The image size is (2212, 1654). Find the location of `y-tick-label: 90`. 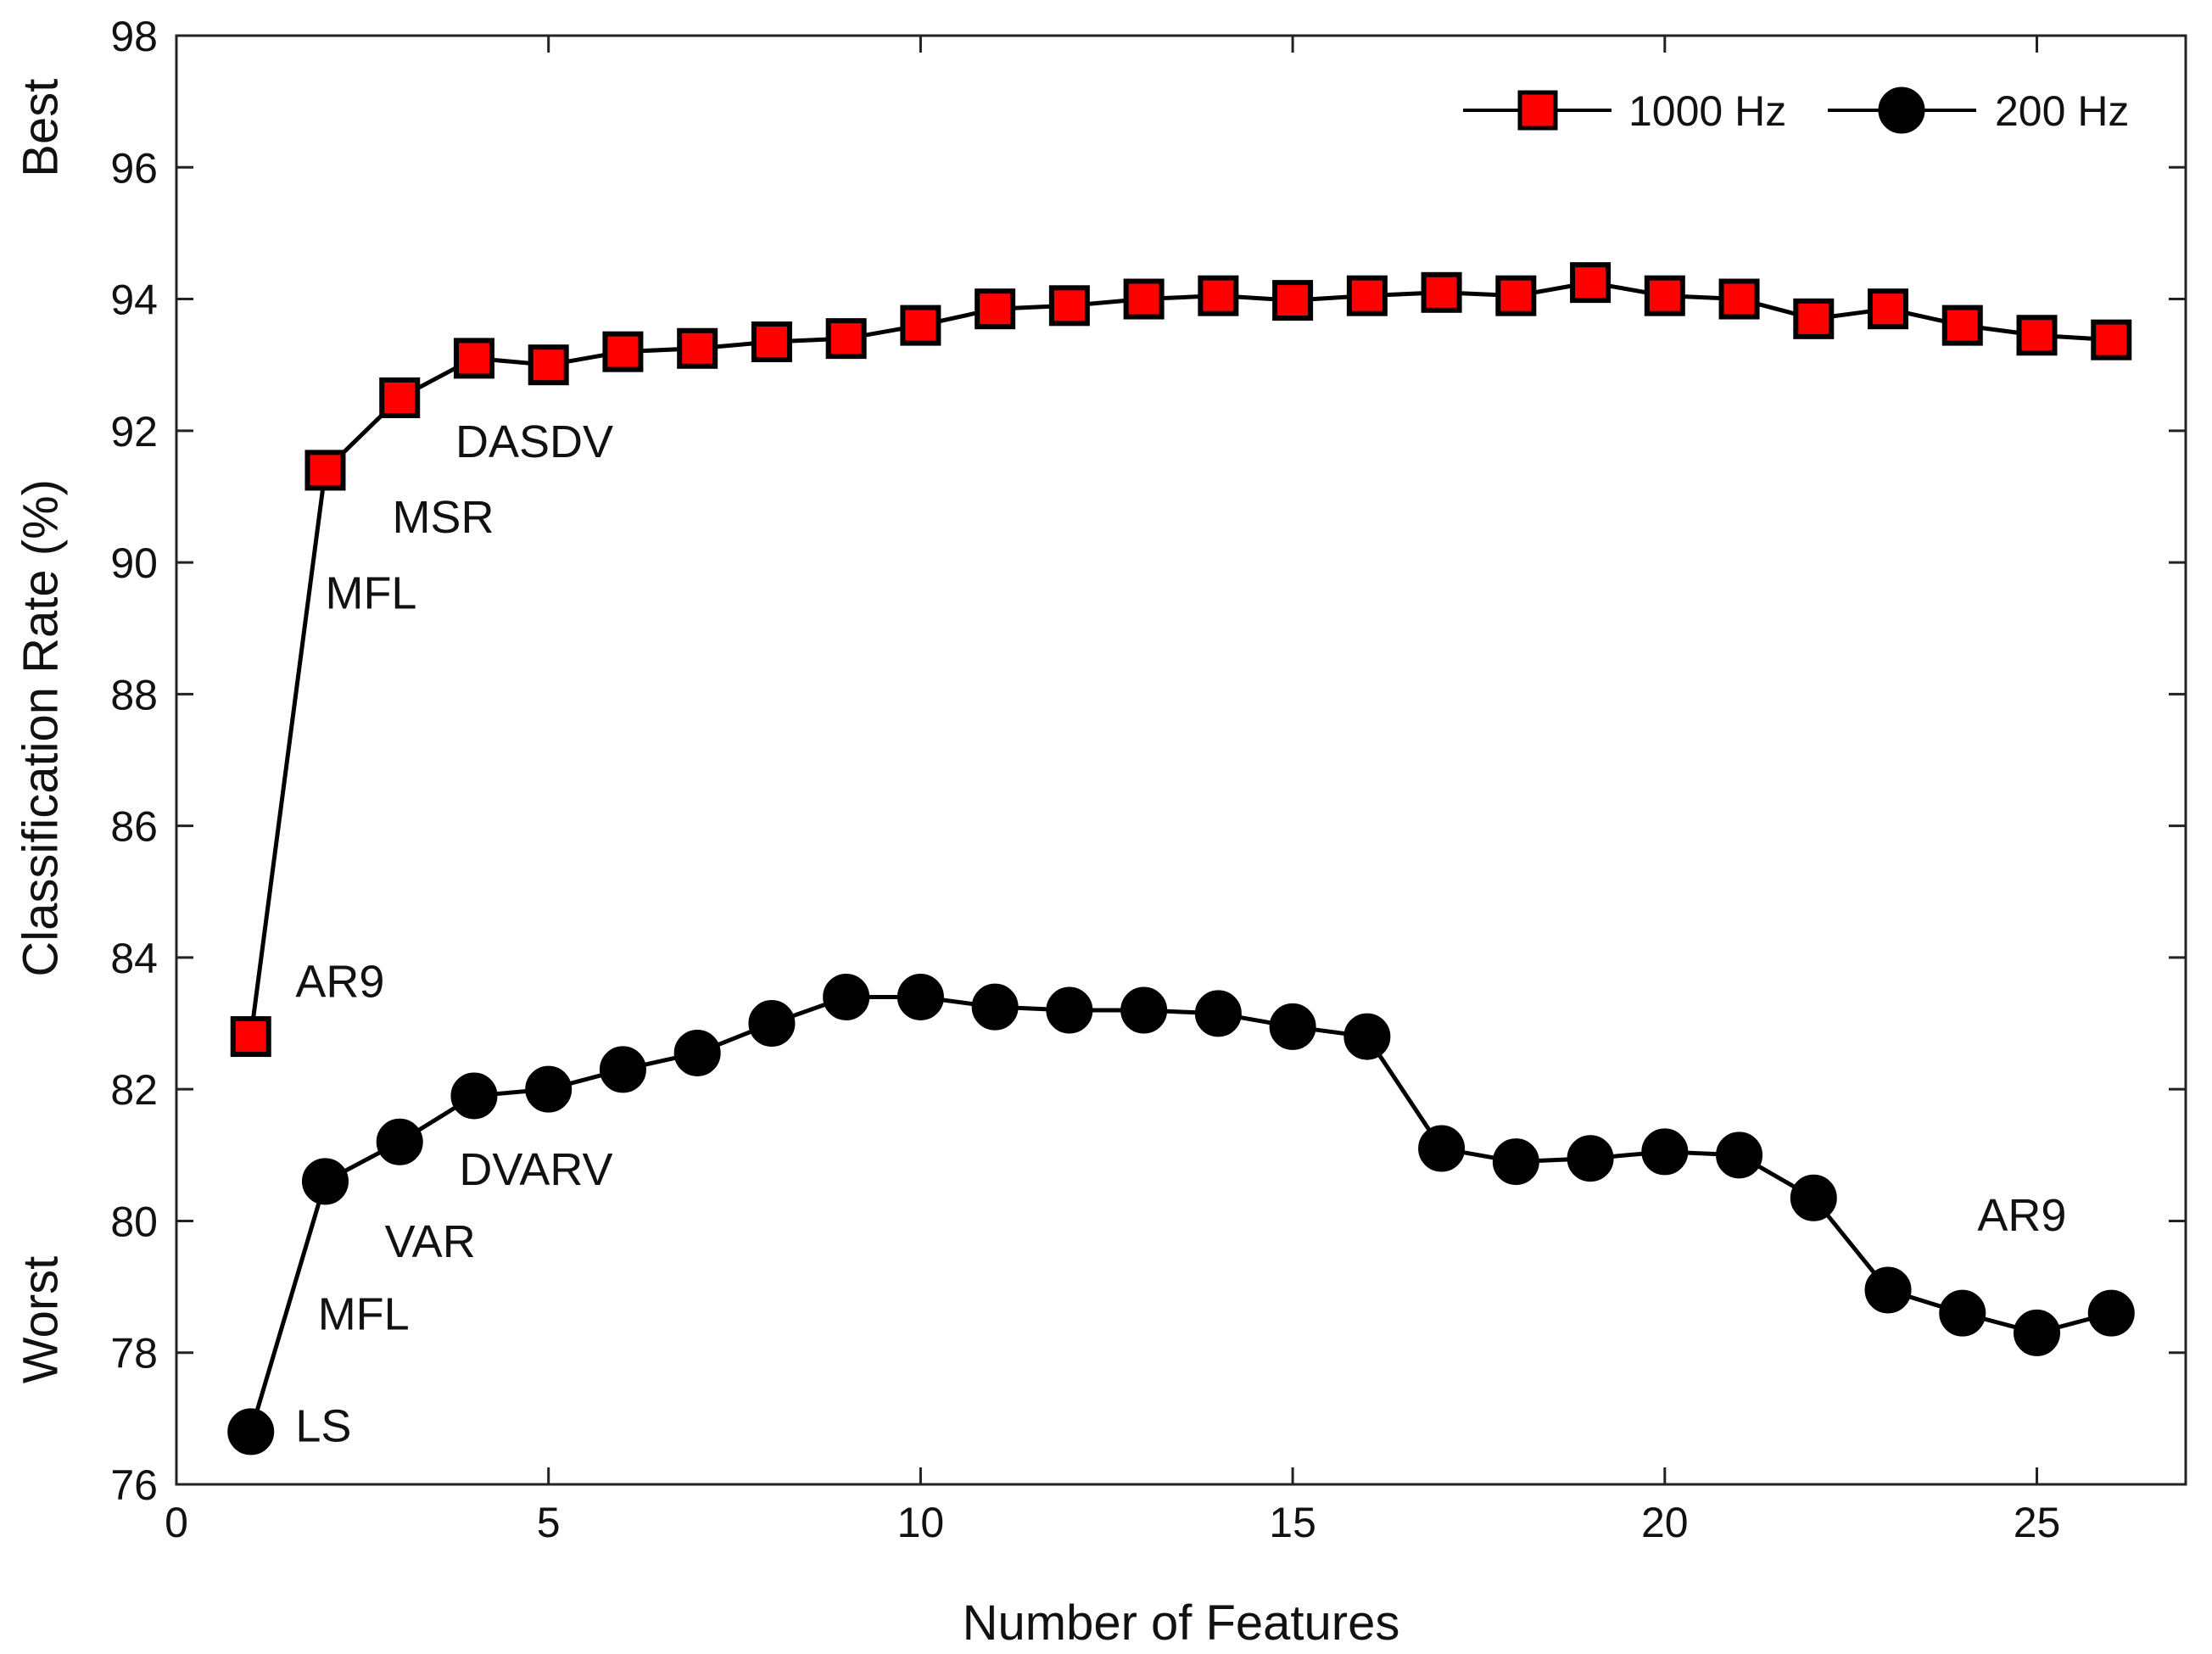

y-tick-label: 90 is located at coordinates (134, 563).